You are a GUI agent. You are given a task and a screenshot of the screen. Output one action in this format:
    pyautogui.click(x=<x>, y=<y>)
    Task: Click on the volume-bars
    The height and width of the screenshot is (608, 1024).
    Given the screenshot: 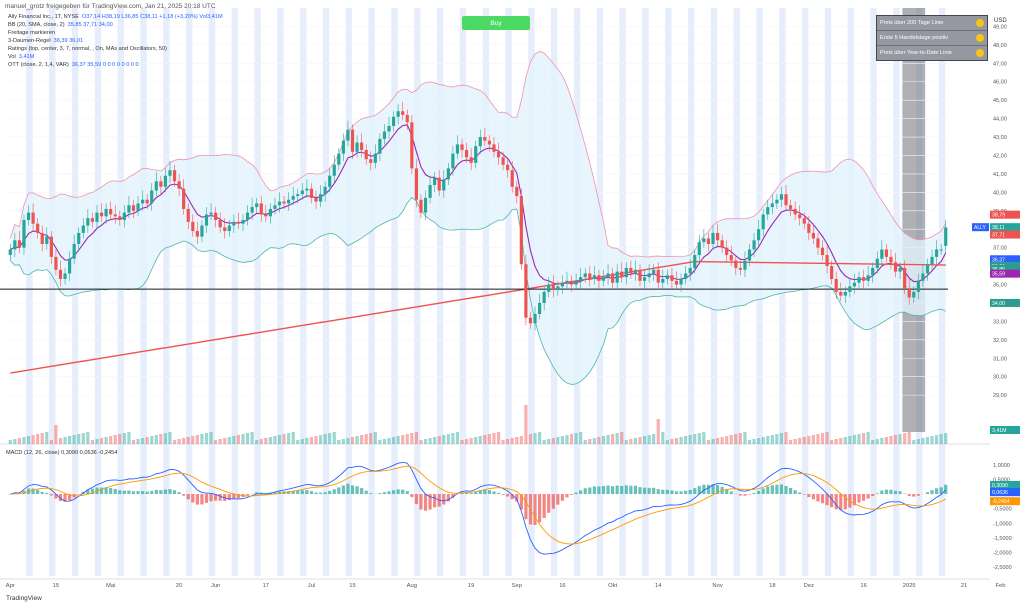 What is the action you would take?
    pyautogui.click(x=478, y=424)
    